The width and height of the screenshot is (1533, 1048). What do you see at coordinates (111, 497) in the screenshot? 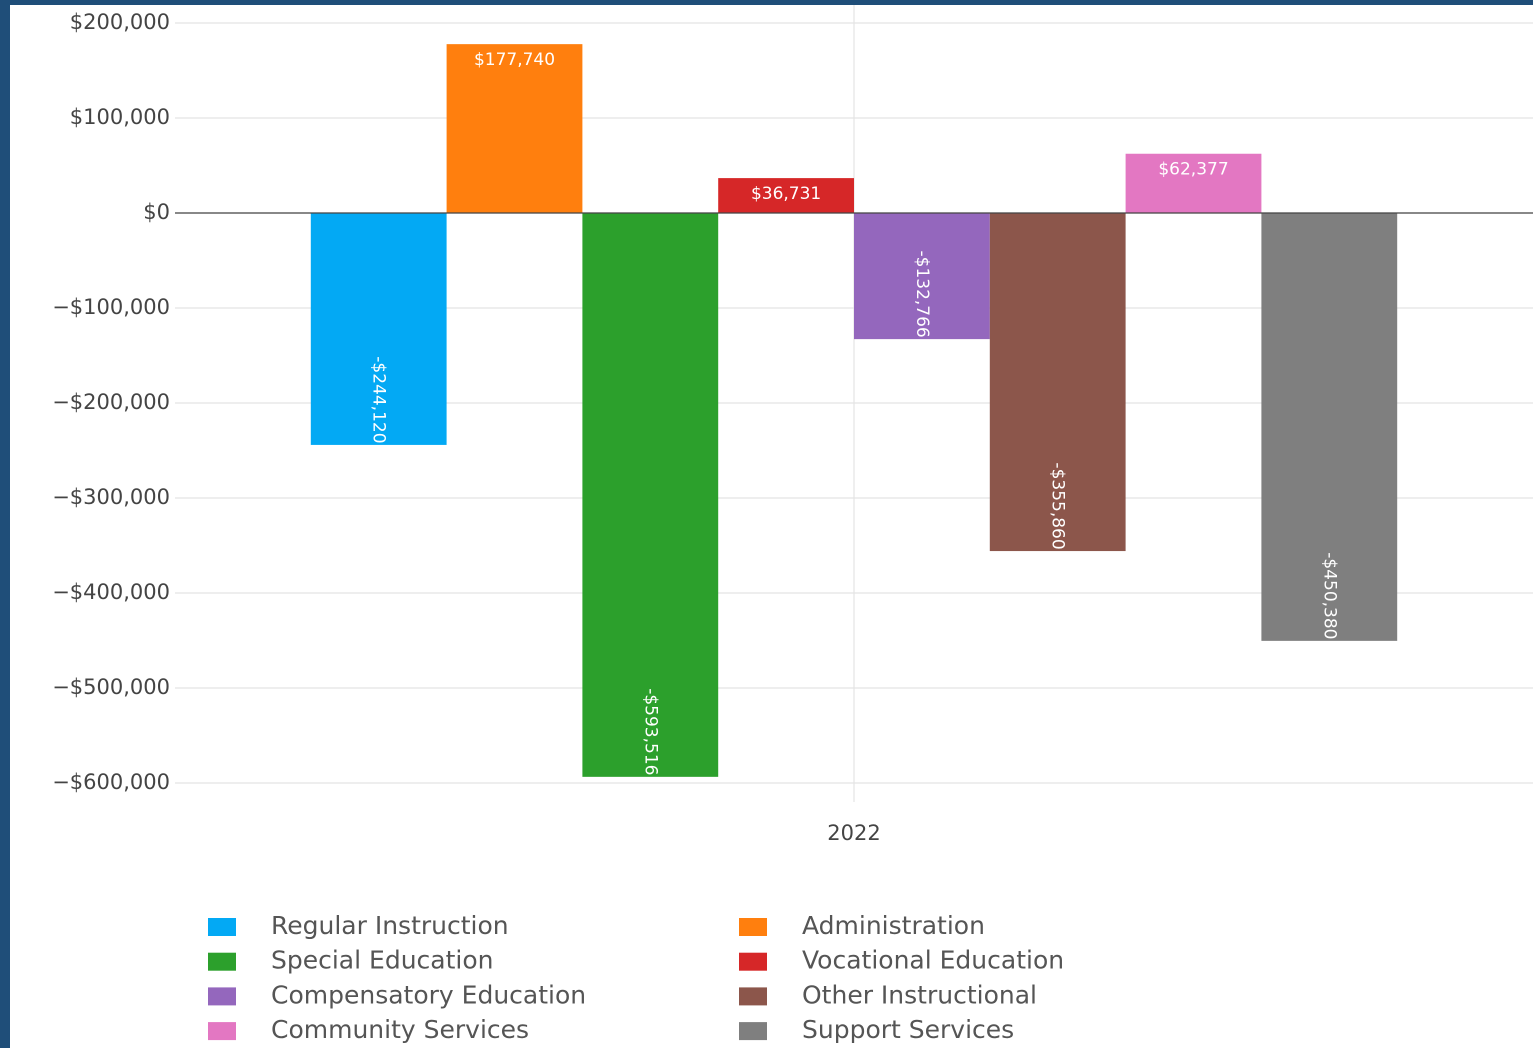
I see `y-tick-label: −$300,000` at bounding box center [111, 497].